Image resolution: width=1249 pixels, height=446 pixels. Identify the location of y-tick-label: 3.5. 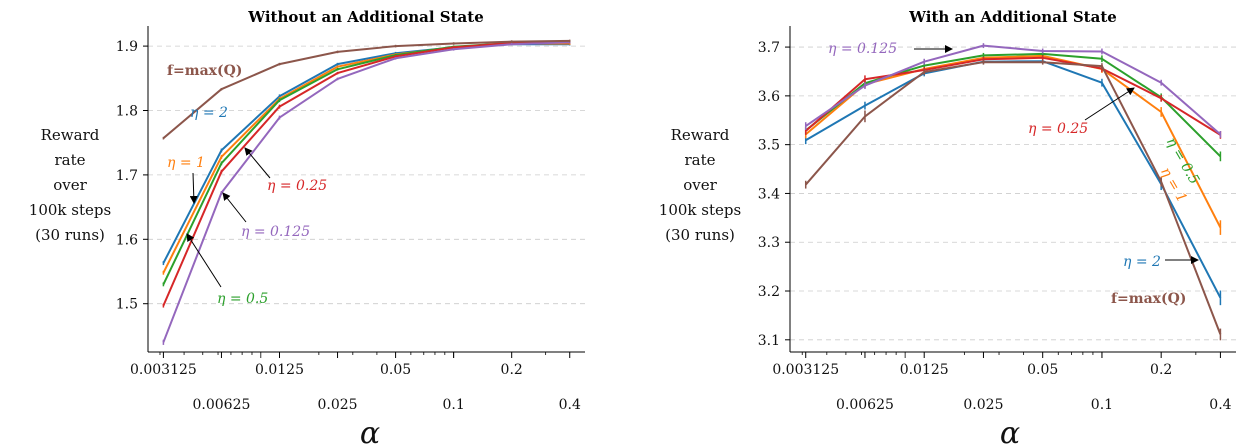
(769, 146).